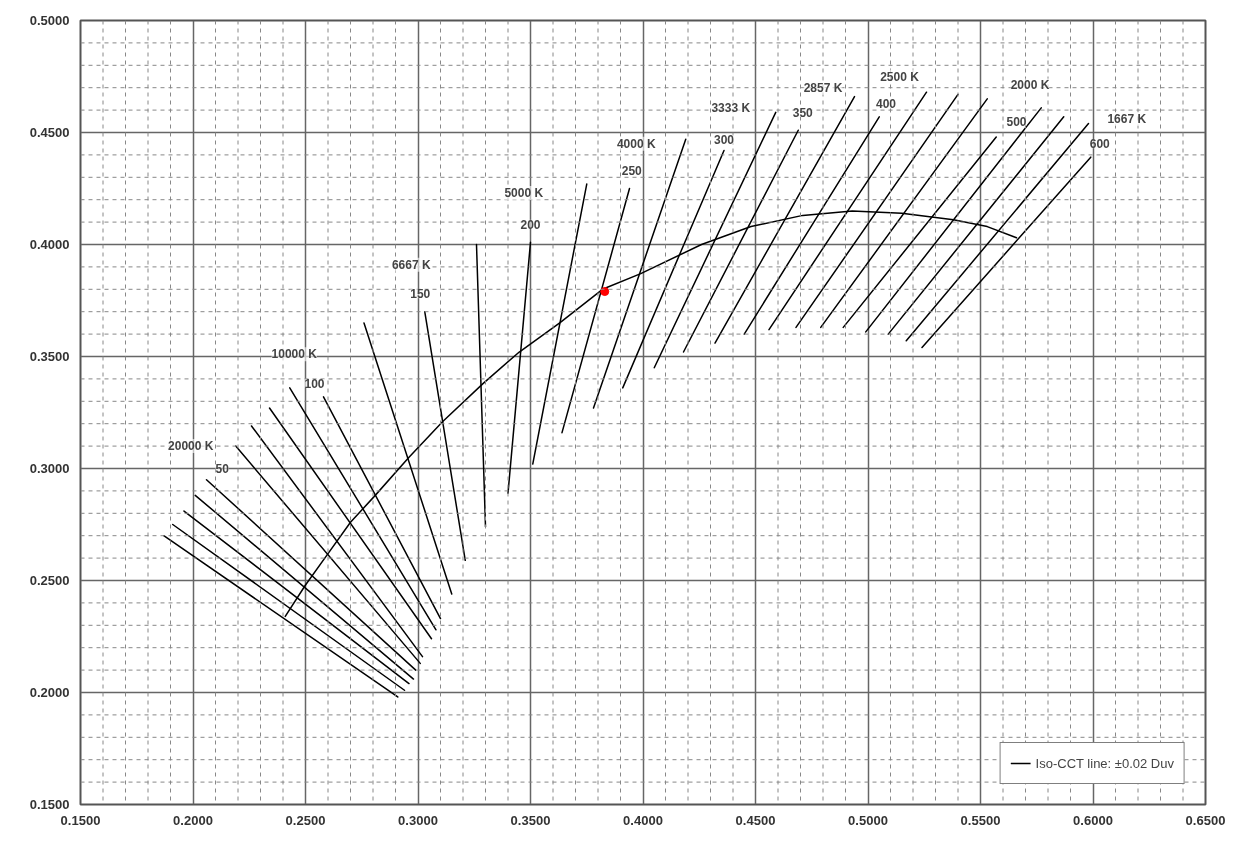 The width and height of the screenshot is (1250, 849). Describe the element at coordinates (49, 132) in the screenshot. I see `y-tick-label: 0.4500` at that location.